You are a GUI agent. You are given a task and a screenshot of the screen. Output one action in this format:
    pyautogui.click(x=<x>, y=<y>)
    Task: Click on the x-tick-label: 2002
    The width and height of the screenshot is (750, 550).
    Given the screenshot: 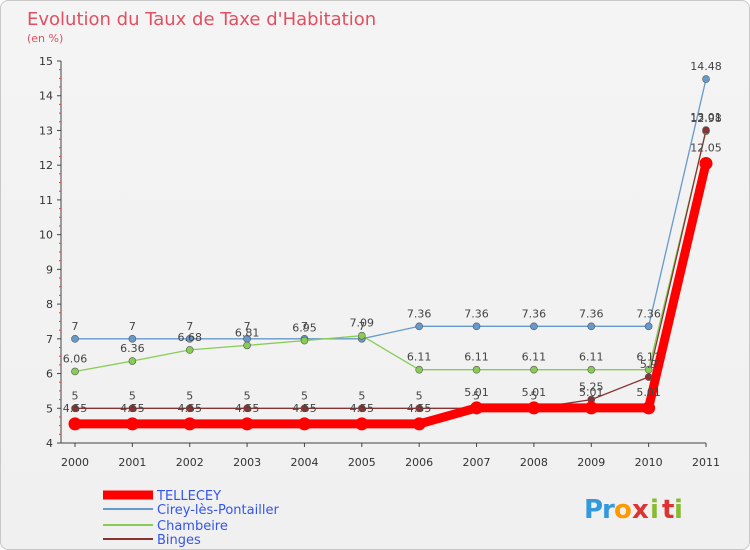 What is the action you would take?
    pyautogui.click(x=190, y=462)
    